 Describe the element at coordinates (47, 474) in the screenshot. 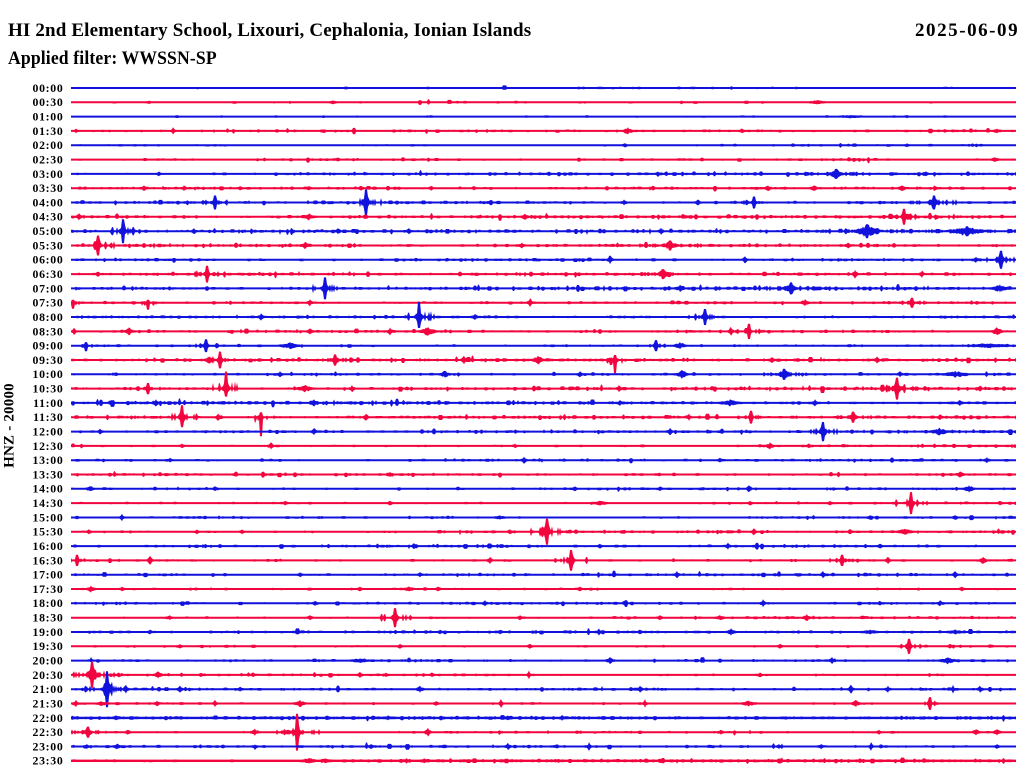

I see `svg-text: 13:30` at that location.